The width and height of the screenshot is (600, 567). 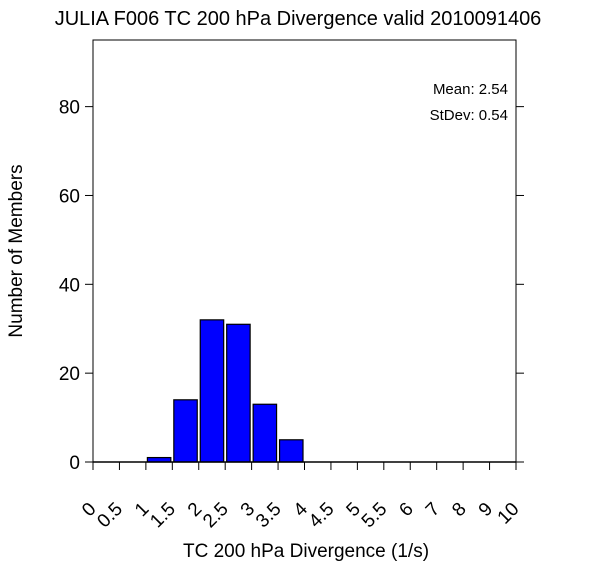 What do you see at coordinates (69, 285) in the screenshot?
I see `y-tick-label: 40` at bounding box center [69, 285].